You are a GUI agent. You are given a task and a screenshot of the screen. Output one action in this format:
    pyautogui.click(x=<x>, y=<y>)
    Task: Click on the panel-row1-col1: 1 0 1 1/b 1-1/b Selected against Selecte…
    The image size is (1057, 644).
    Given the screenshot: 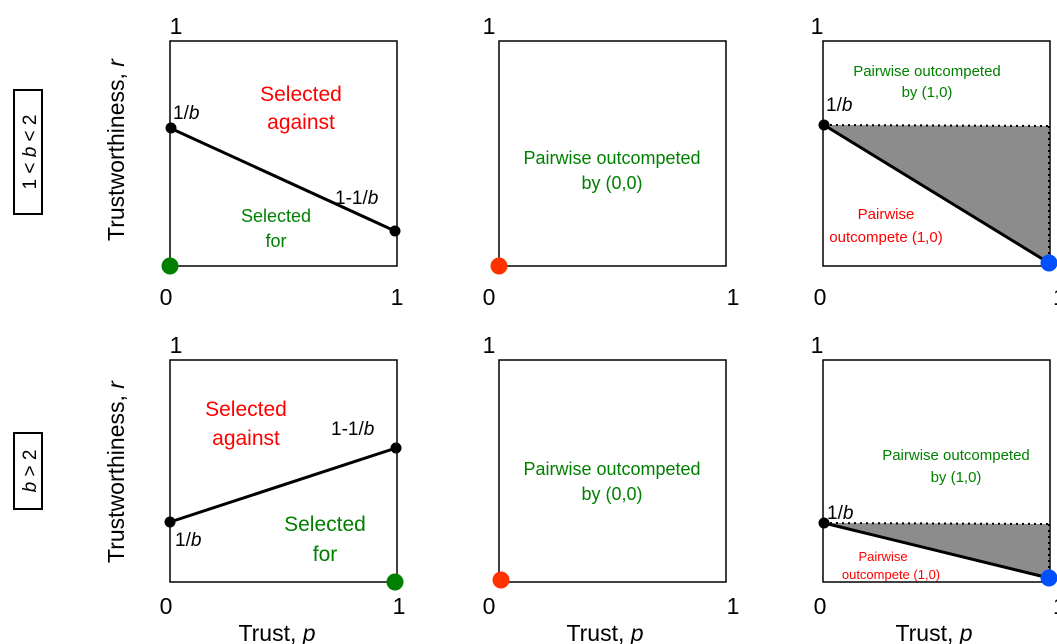 What is the action you would take?
    pyautogui.click(x=282, y=161)
    